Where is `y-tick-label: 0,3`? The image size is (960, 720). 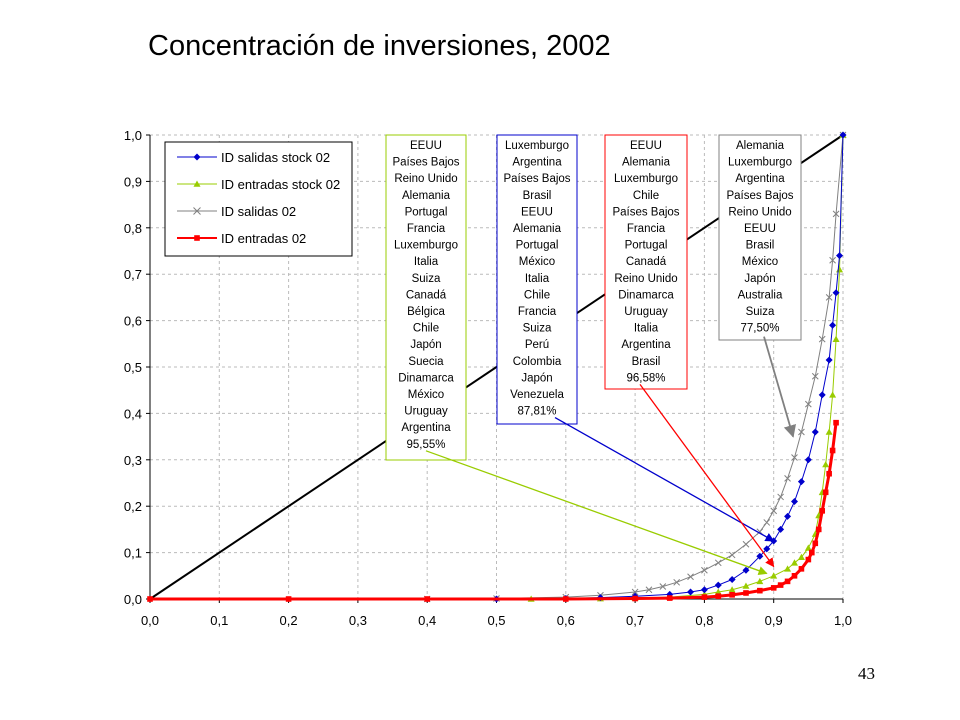 y-tick-label: 0,3 is located at coordinates (133, 460).